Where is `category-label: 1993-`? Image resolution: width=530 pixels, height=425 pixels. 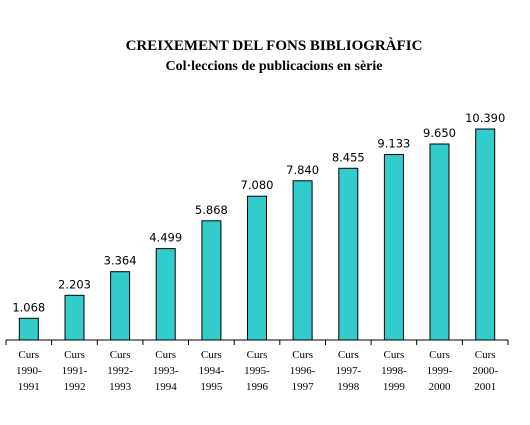
category-label: 1993- is located at coordinates (166, 371).